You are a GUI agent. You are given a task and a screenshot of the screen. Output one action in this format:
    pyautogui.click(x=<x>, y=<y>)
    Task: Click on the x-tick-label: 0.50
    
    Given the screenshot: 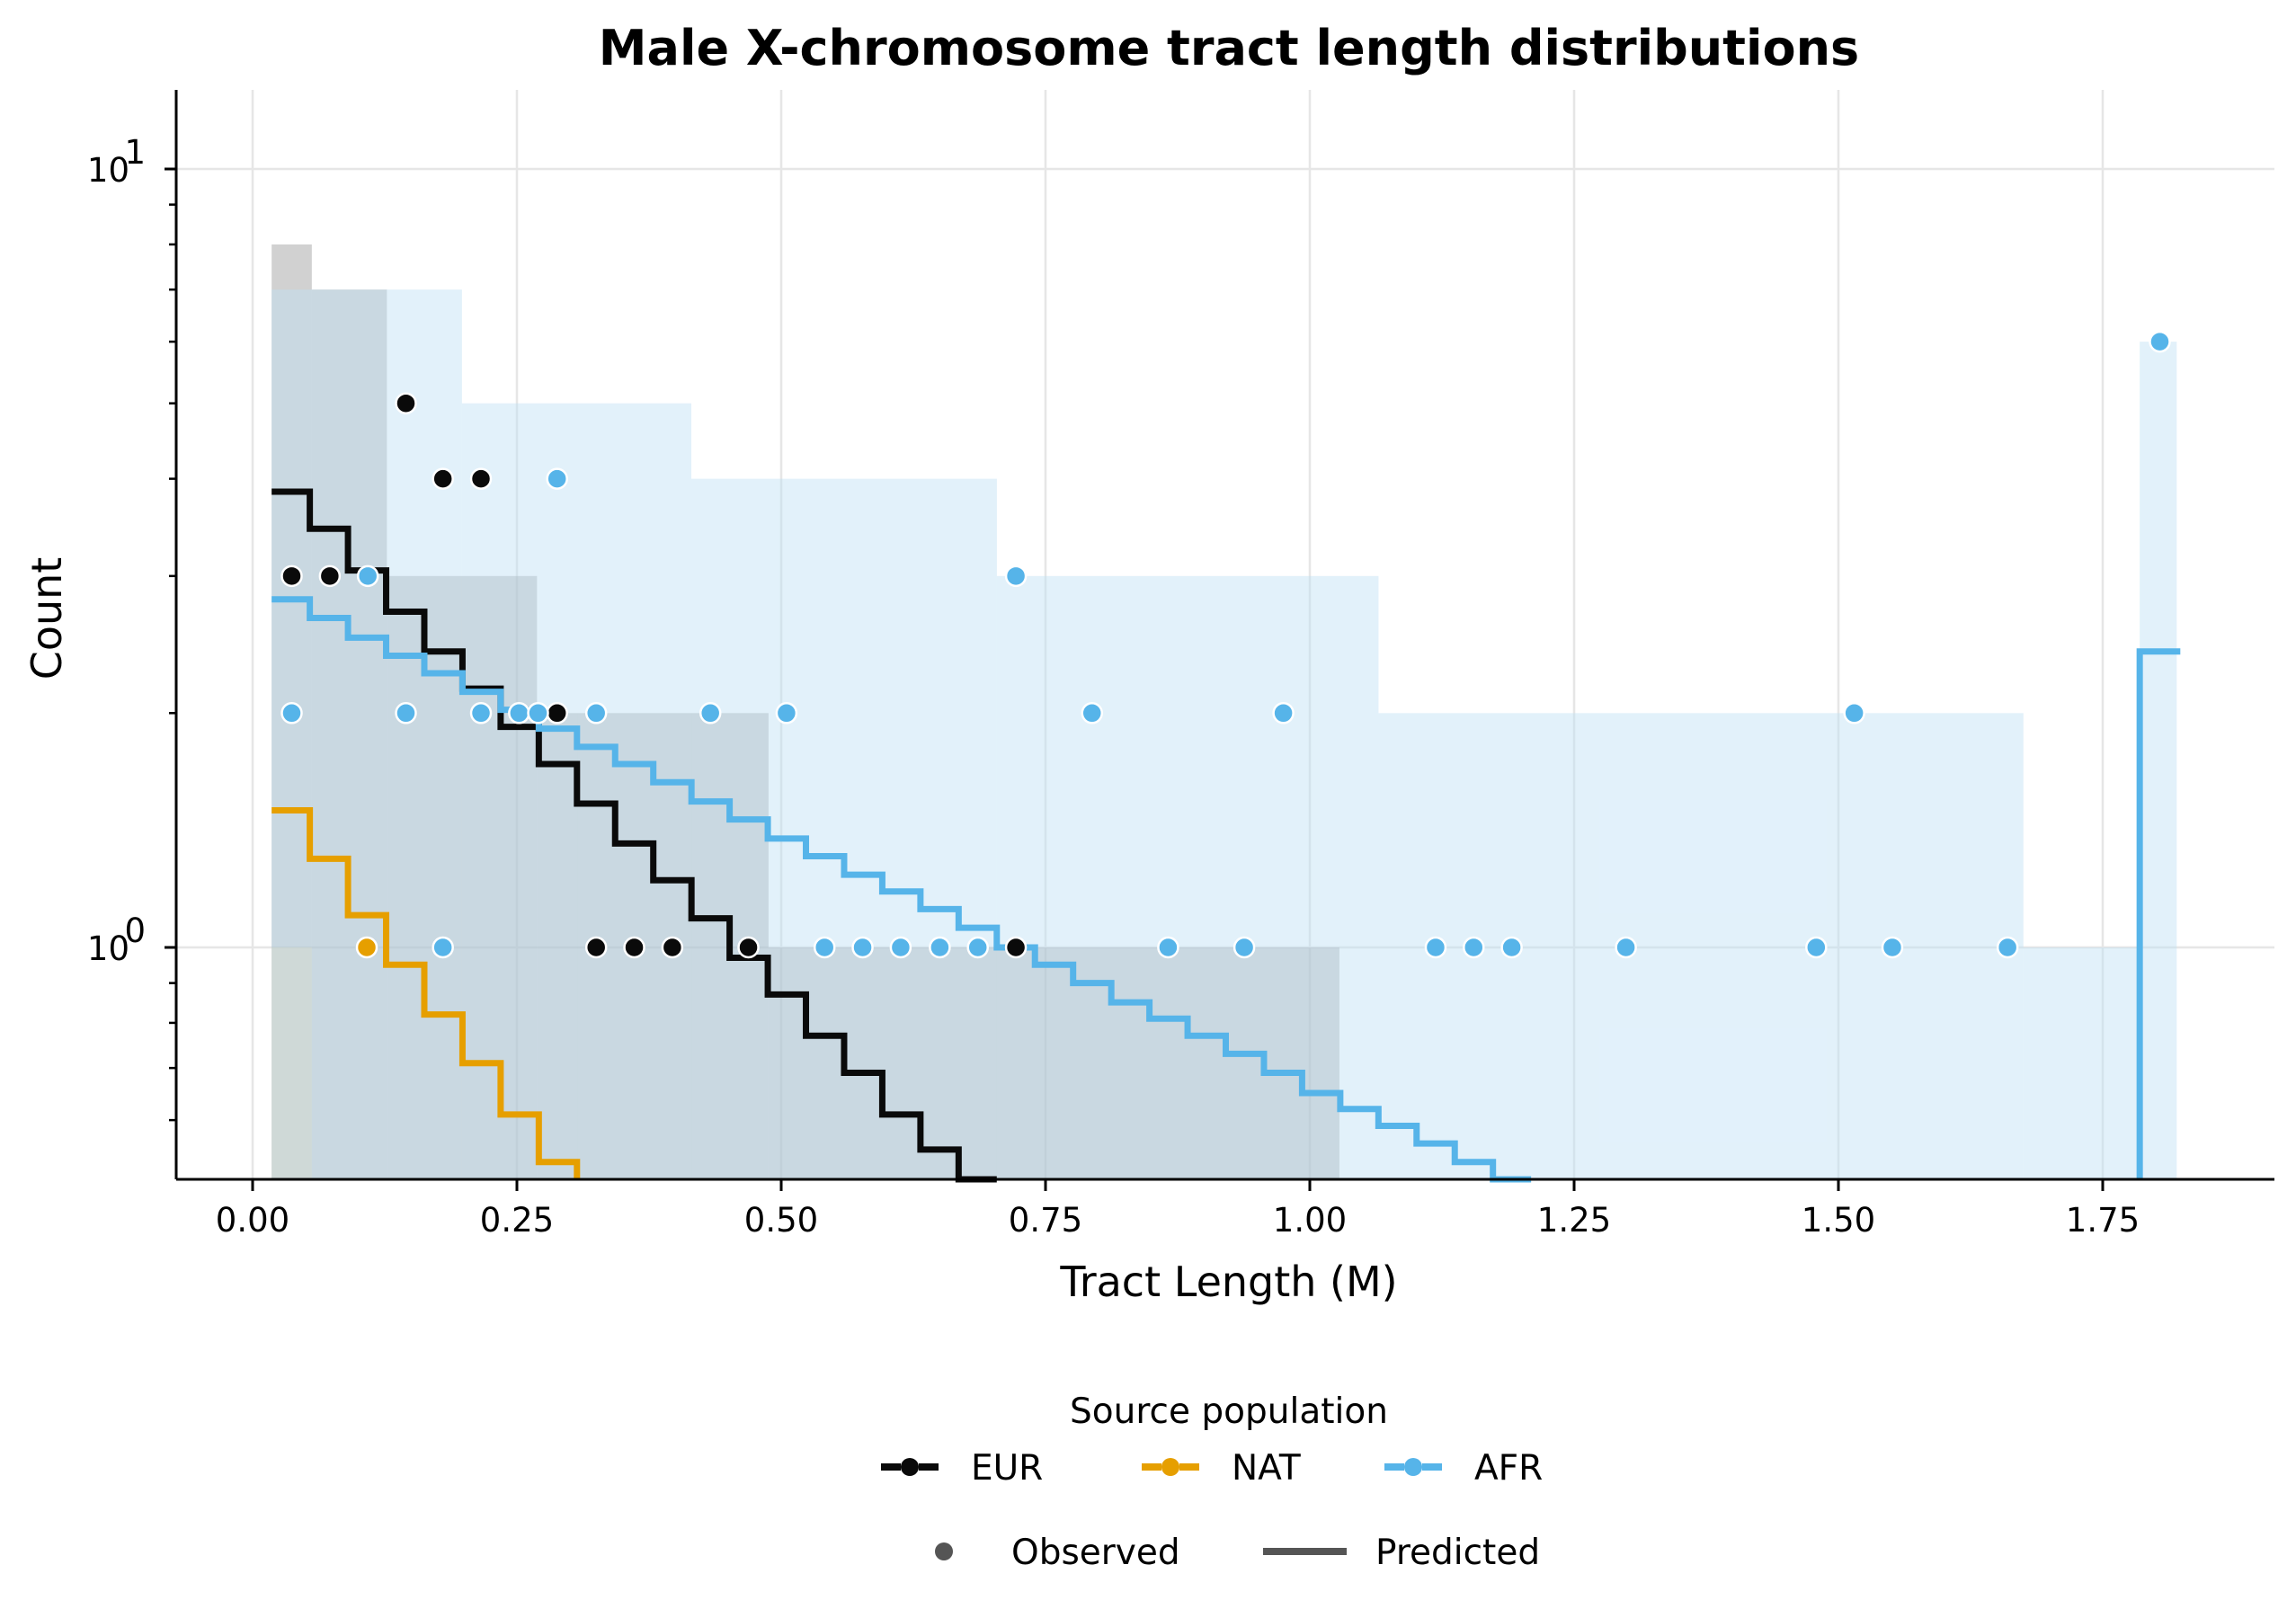 What is the action you would take?
    pyautogui.click(x=781, y=1220)
    